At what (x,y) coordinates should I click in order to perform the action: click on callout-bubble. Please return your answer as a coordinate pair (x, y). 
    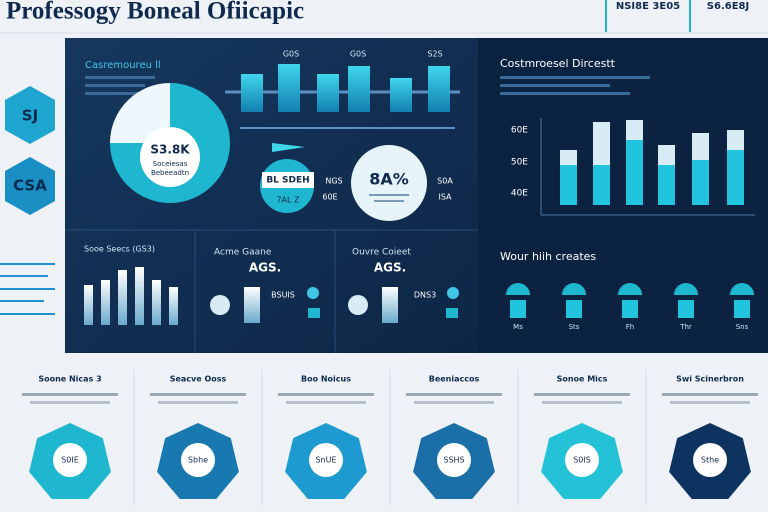
    Looking at the image, I should click on (389, 183).